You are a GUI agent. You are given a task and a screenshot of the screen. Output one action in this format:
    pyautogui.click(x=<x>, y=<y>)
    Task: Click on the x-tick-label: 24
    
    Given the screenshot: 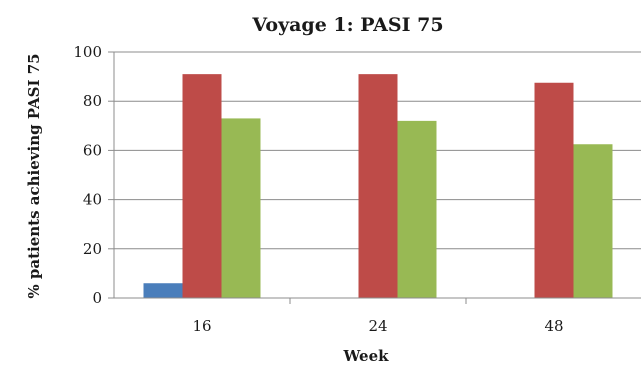 What is the action you would take?
    pyautogui.click(x=377, y=326)
    